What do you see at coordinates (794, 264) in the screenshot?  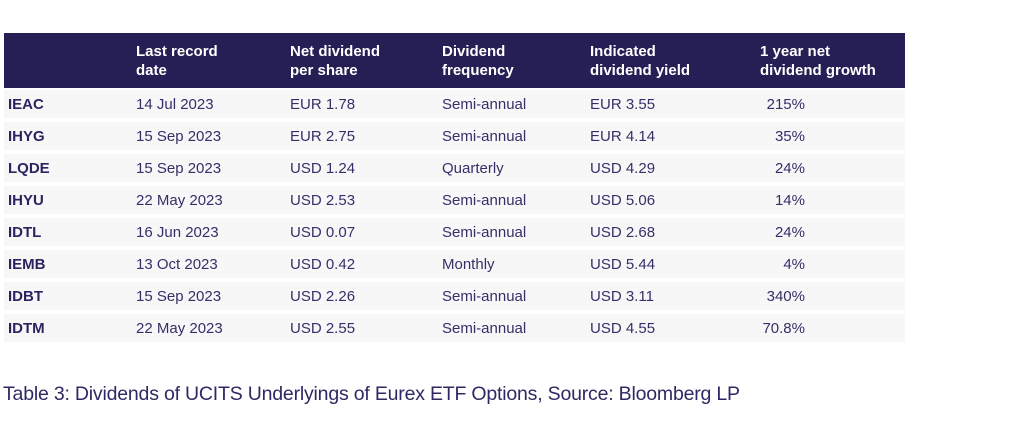 I see `cell-growth: 4%` at bounding box center [794, 264].